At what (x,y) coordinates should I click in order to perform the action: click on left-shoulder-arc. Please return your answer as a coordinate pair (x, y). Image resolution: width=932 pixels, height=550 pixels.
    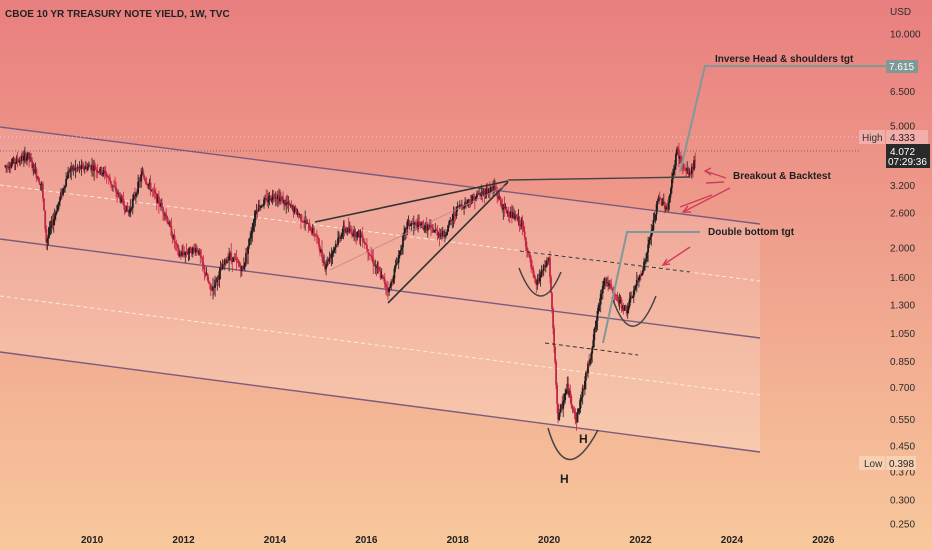
    Looking at the image, I should click on (540, 282).